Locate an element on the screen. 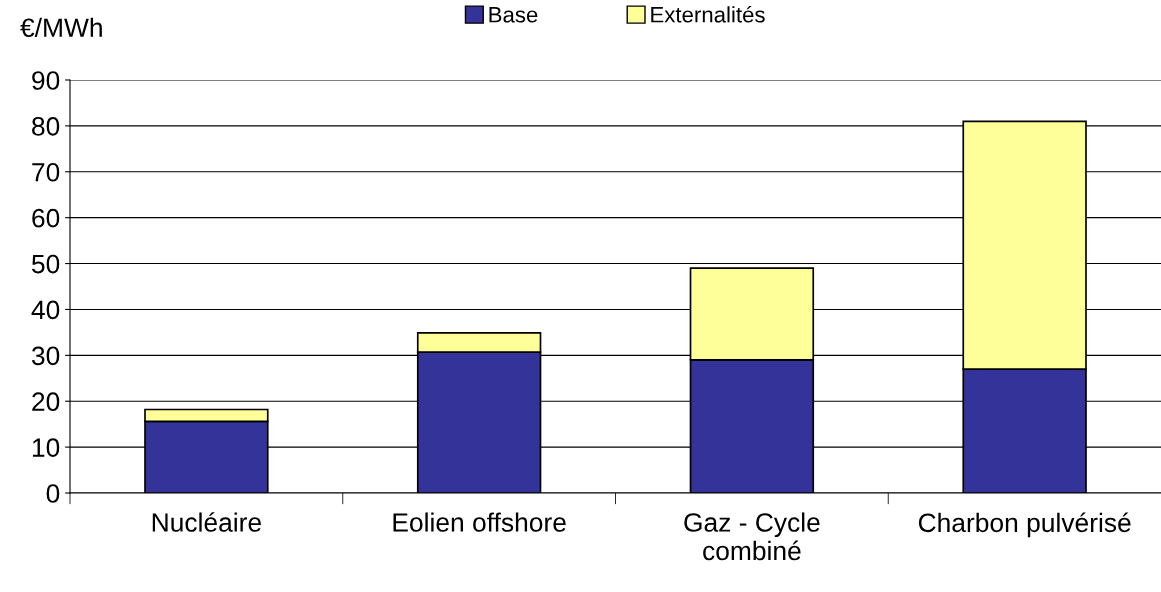 This screenshot has height=592, width=1161. y-tick-label: 90 is located at coordinates (46, 80).